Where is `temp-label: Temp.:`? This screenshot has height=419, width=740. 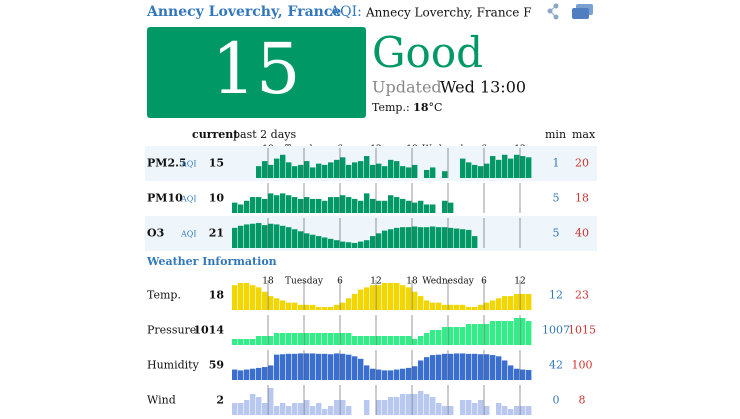
temp-label: Temp.: is located at coordinates (391, 107).